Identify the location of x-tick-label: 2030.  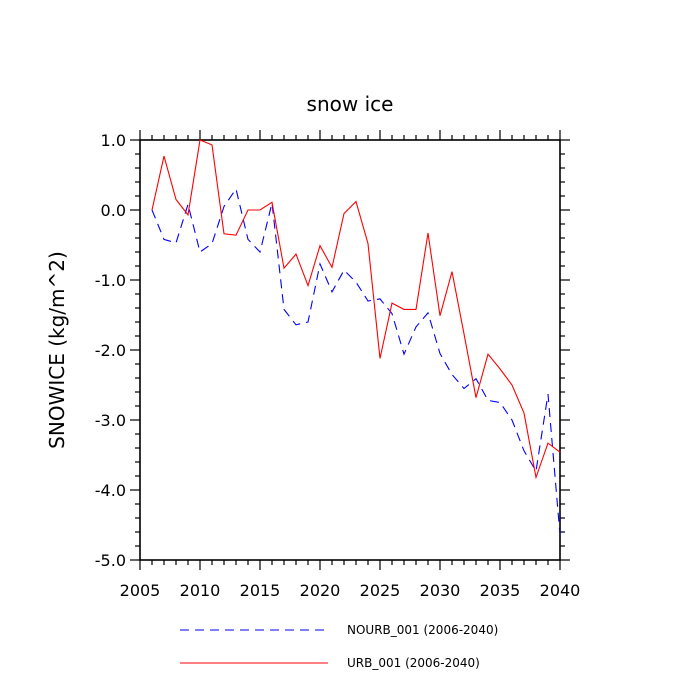
(440, 590).